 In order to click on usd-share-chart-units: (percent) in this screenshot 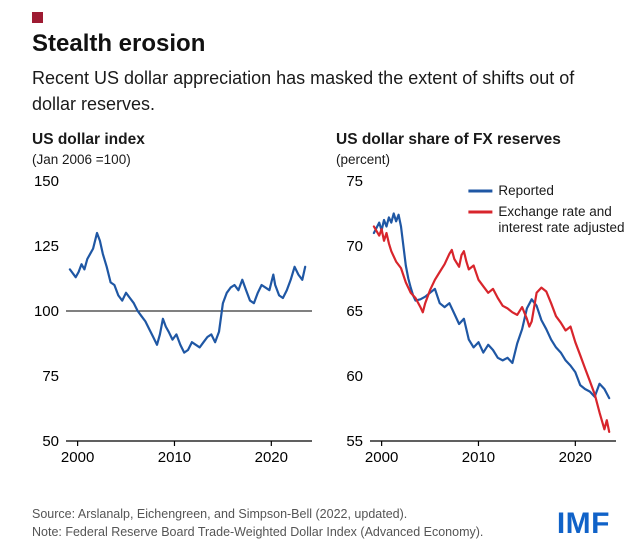, I will do `click(363, 160)`.